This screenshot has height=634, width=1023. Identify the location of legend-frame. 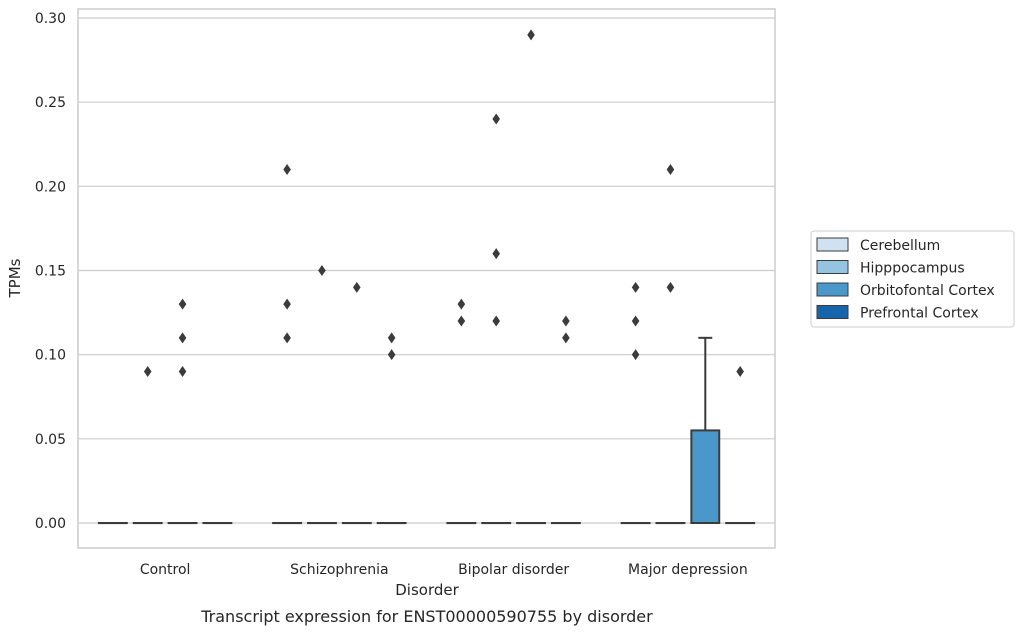
(912, 279).